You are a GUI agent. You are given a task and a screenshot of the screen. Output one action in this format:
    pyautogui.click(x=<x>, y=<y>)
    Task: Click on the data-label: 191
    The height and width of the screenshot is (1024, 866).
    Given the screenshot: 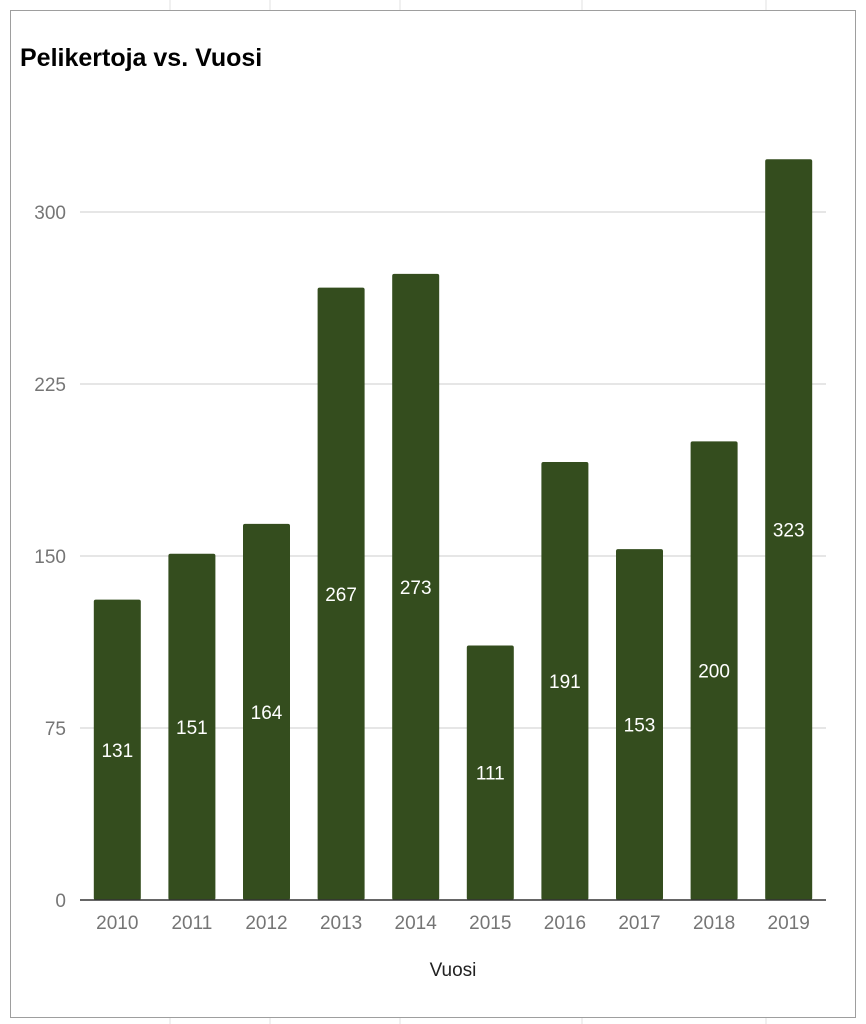 What is the action you would take?
    pyautogui.click(x=565, y=682)
    